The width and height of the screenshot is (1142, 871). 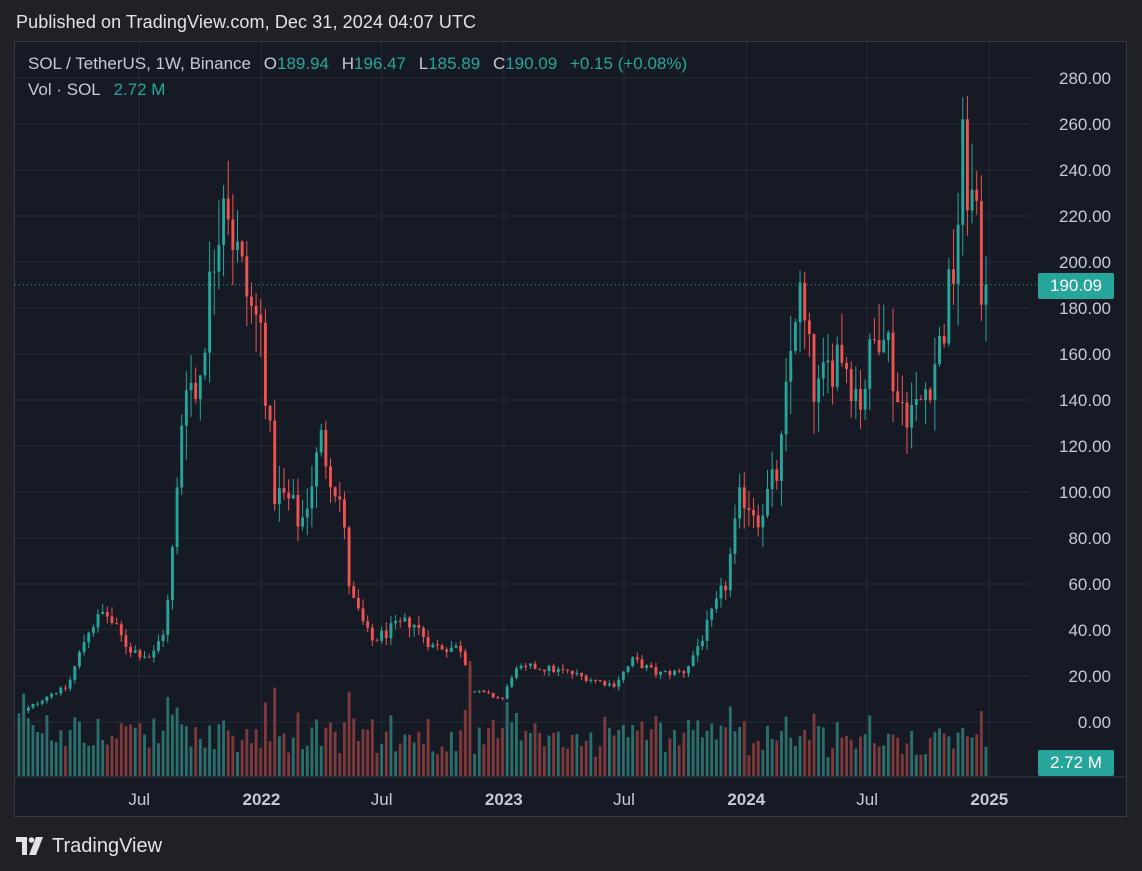 What do you see at coordinates (504, 799) in the screenshot?
I see `x-tick-label: 2023` at bounding box center [504, 799].